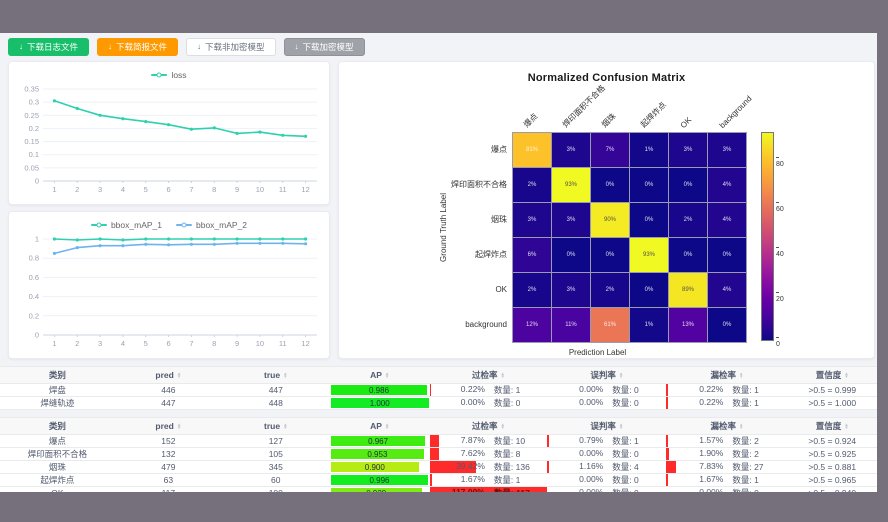 The image size is (888, 522). Describe the element at coordinates (832, 390) in the screenshot. I see `cell-confidence: >0.5 = 0.999` at that location.